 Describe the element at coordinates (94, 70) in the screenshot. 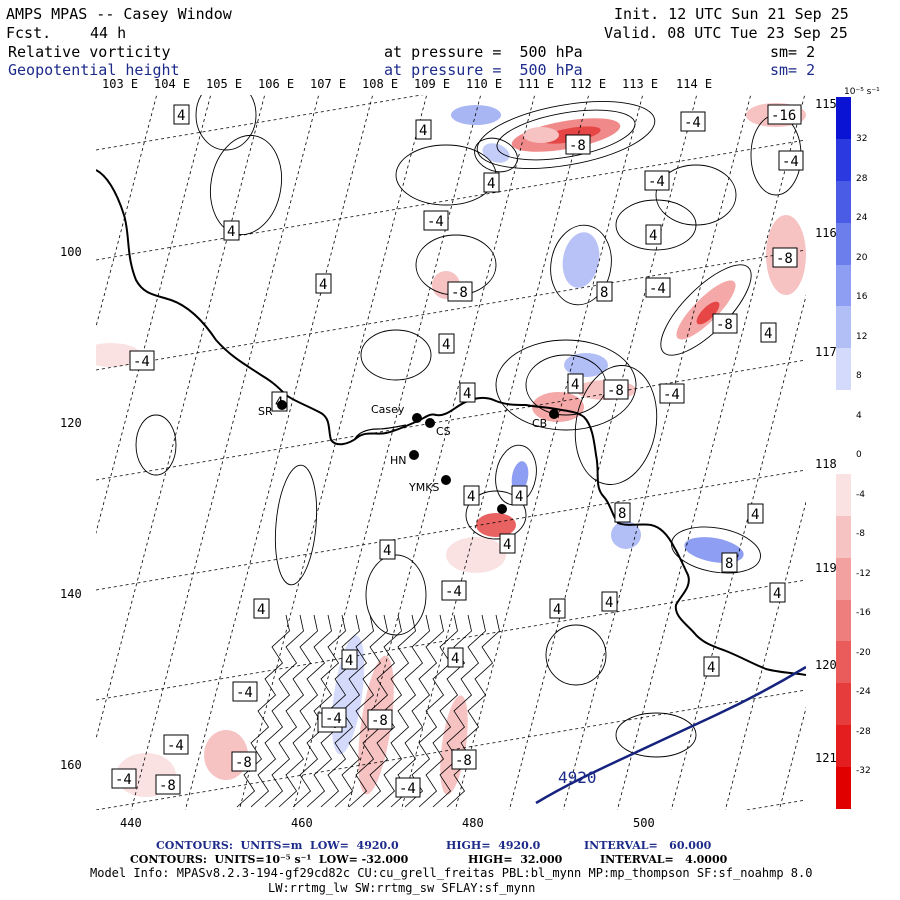

I see `field2-name: Geopotential height` at that location.